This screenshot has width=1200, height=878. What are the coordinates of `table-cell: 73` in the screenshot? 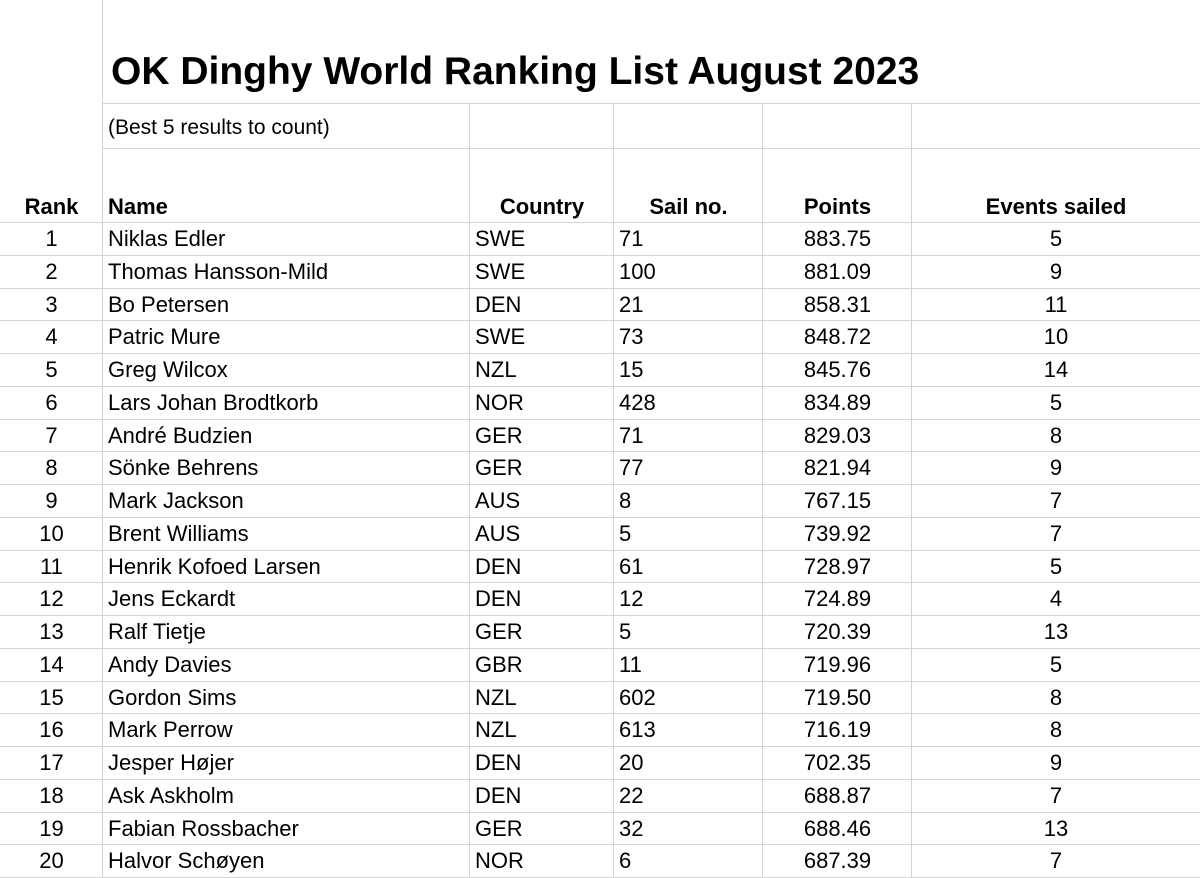 It's located at (631, 336).